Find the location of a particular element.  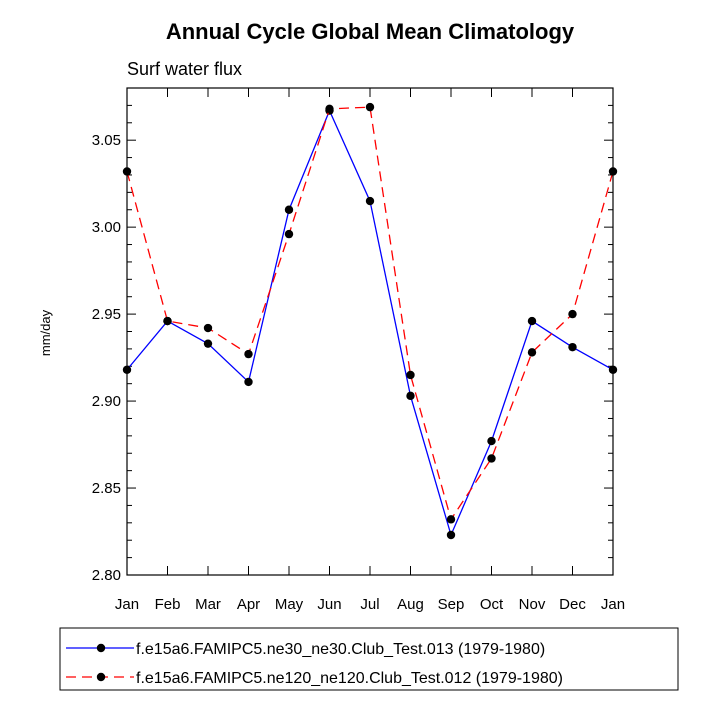

x-tick-label: Mar is located at coordinates (208, 604).